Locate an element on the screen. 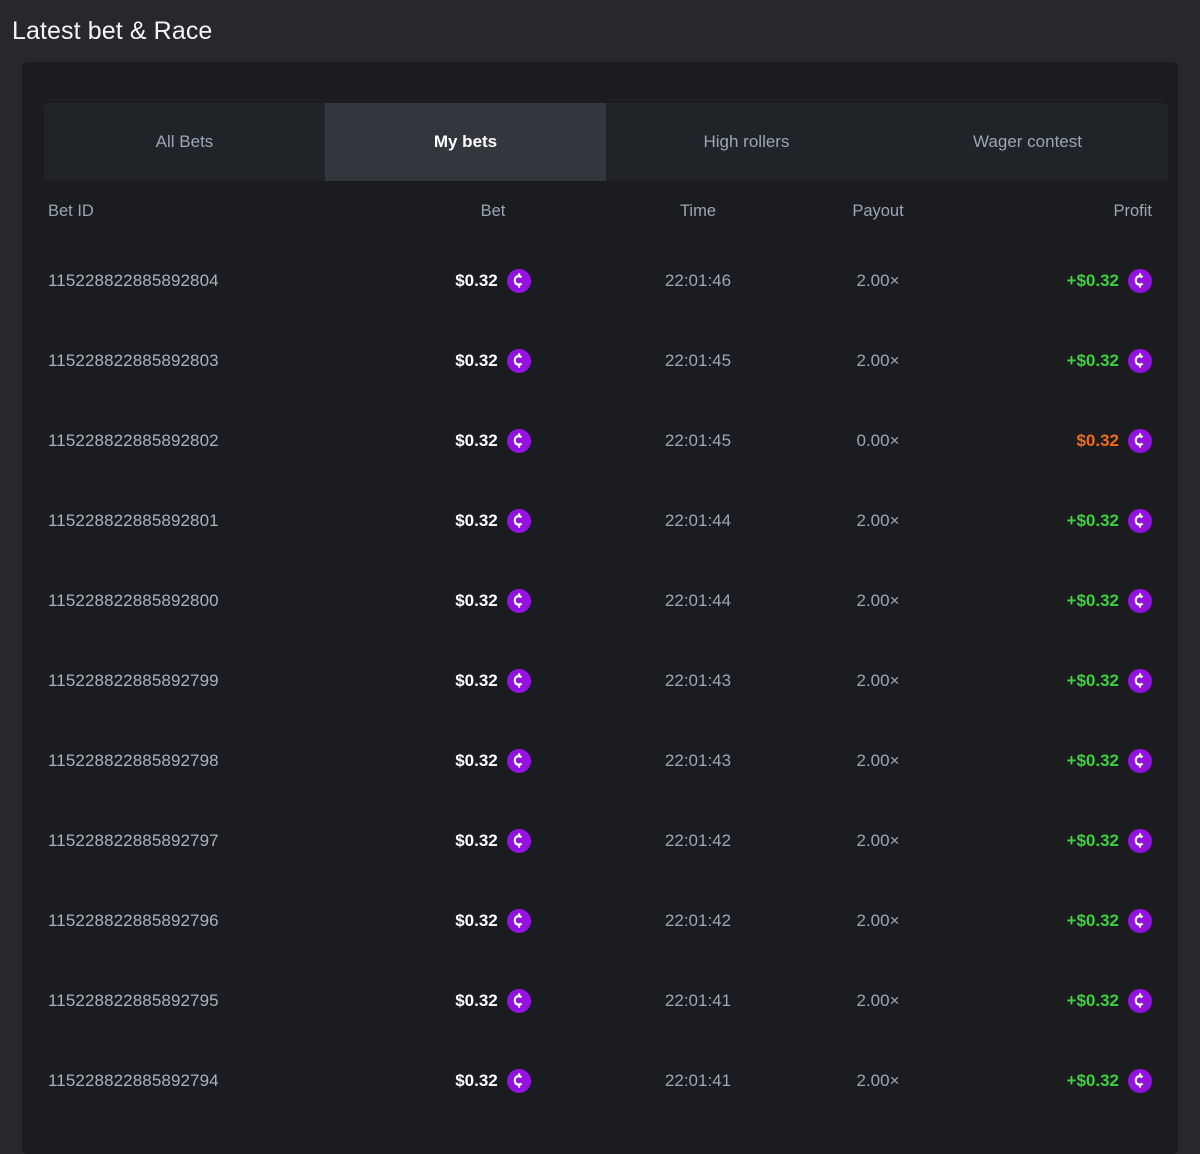 The image size is (1200, 1154). time-value: 22:01:42 is located at coordinates (698, 920).